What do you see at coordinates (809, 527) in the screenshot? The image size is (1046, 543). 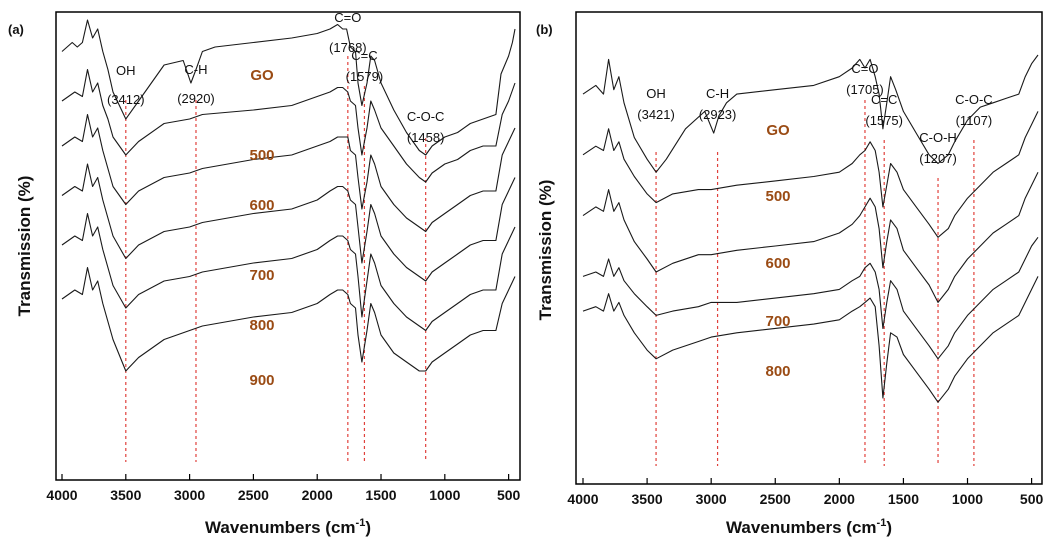 I see `panel-b-x-axis-title: Wavenumbers (cm-1)` at bounding box center [809, 527].